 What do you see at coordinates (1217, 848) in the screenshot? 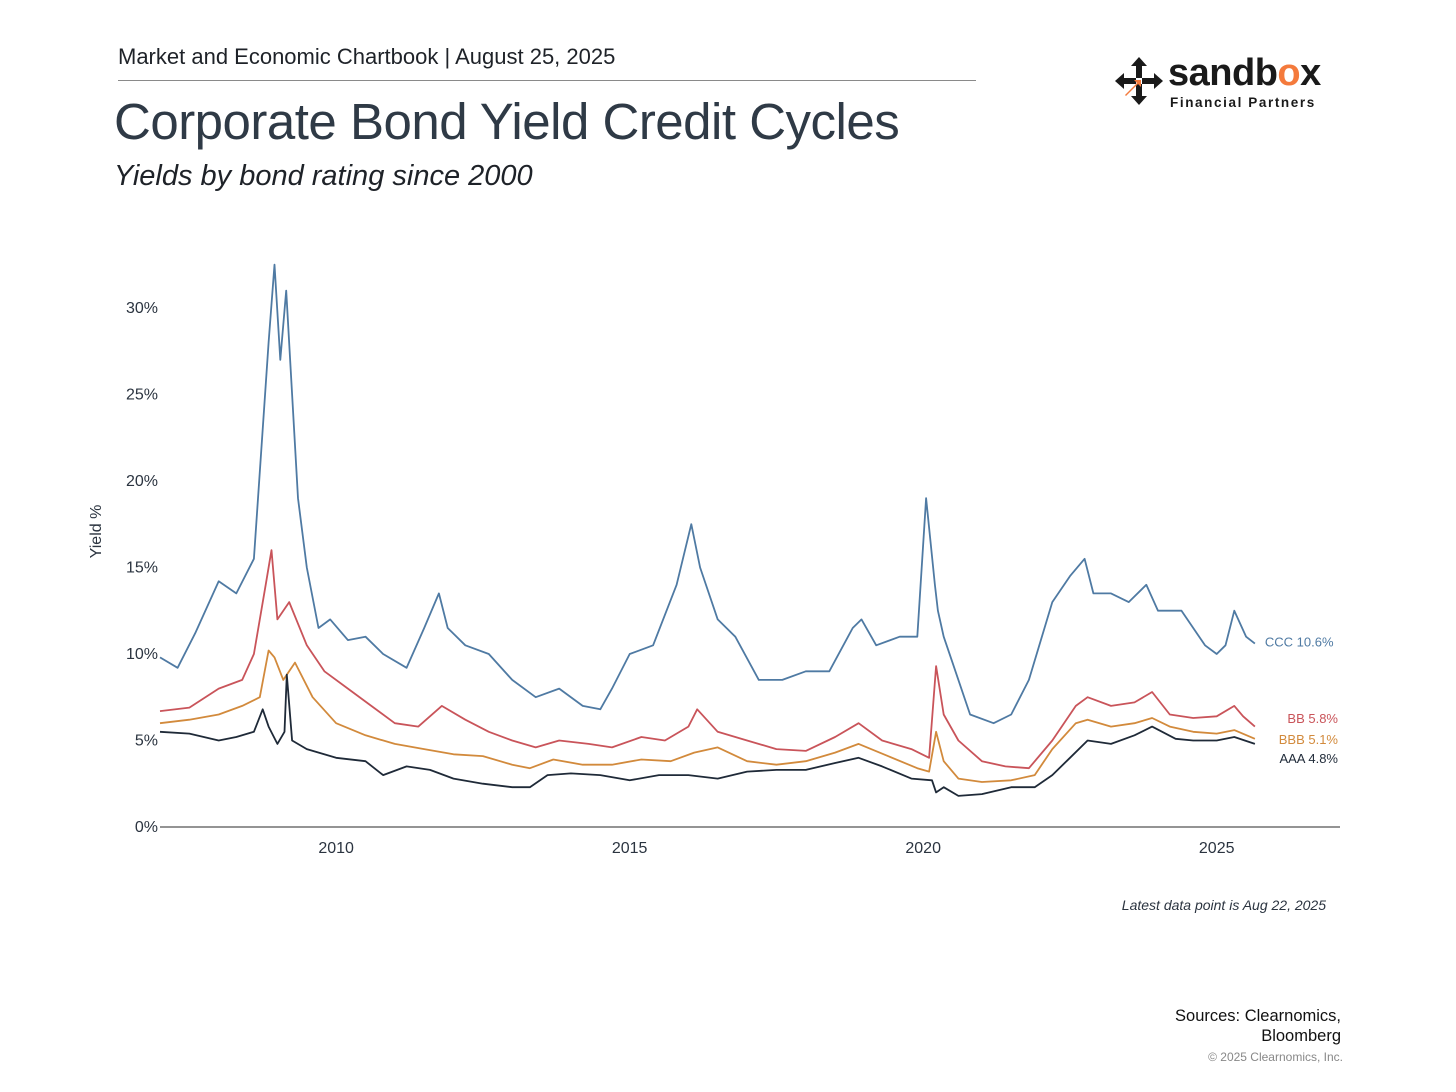
I see `x-tick-label: 2025` at bounding box center [1217, 848].